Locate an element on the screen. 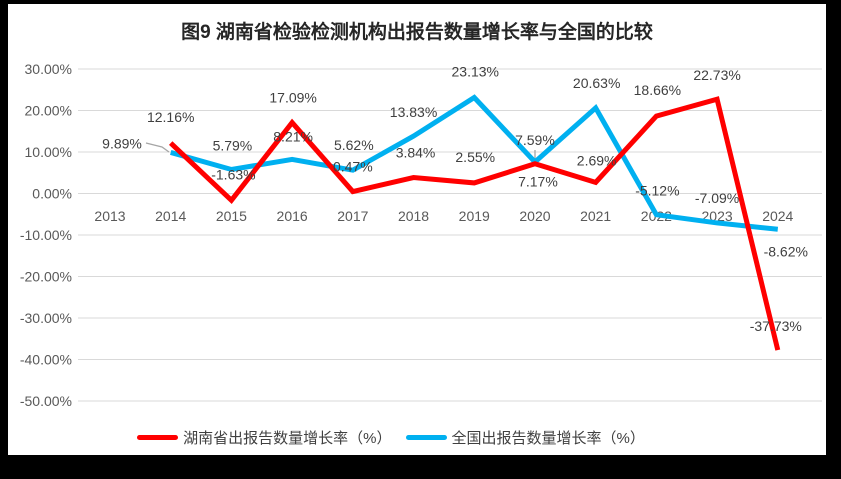 The width and height of the screenshot is (841, 479). legend-item-hunan: 湖南省出报告数量增长率（%） is located at coordinates (264, 437).